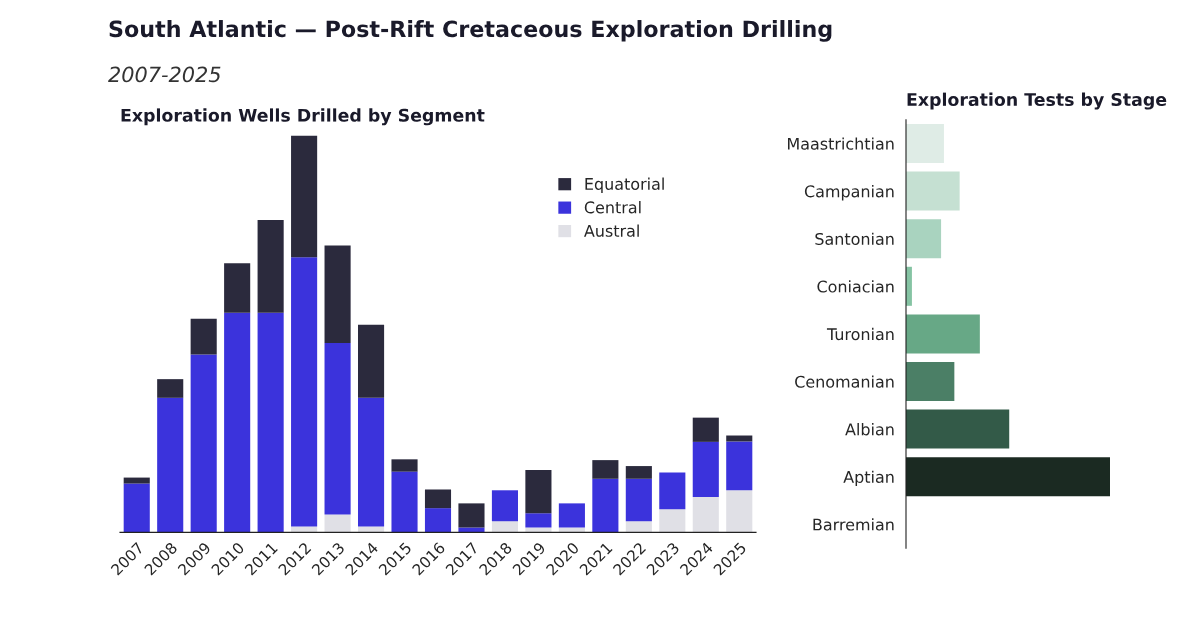 The width and height of the screenshot is (1200, 630). Describe the element at coordinates (303, 117) in the screenshot. I see `chart-title: Exploration Wells Drilled by Segment` at that location.